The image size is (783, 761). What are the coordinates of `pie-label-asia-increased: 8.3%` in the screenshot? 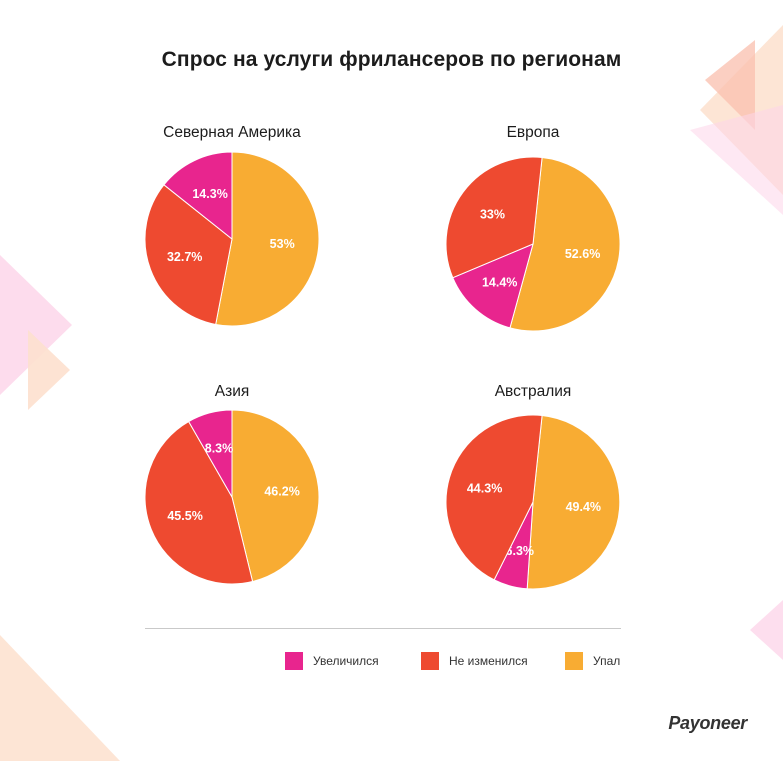 It's located at (219, 449).